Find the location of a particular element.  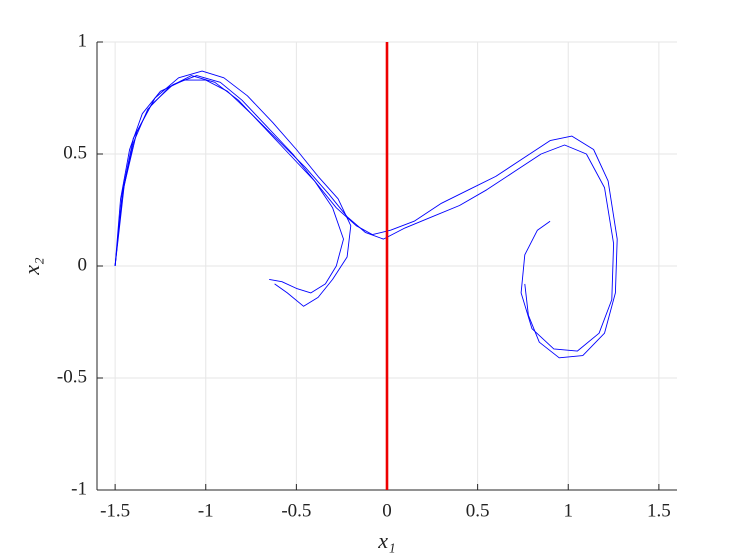

y-tick-label: 0.5 is located at coordinates (75, 152).